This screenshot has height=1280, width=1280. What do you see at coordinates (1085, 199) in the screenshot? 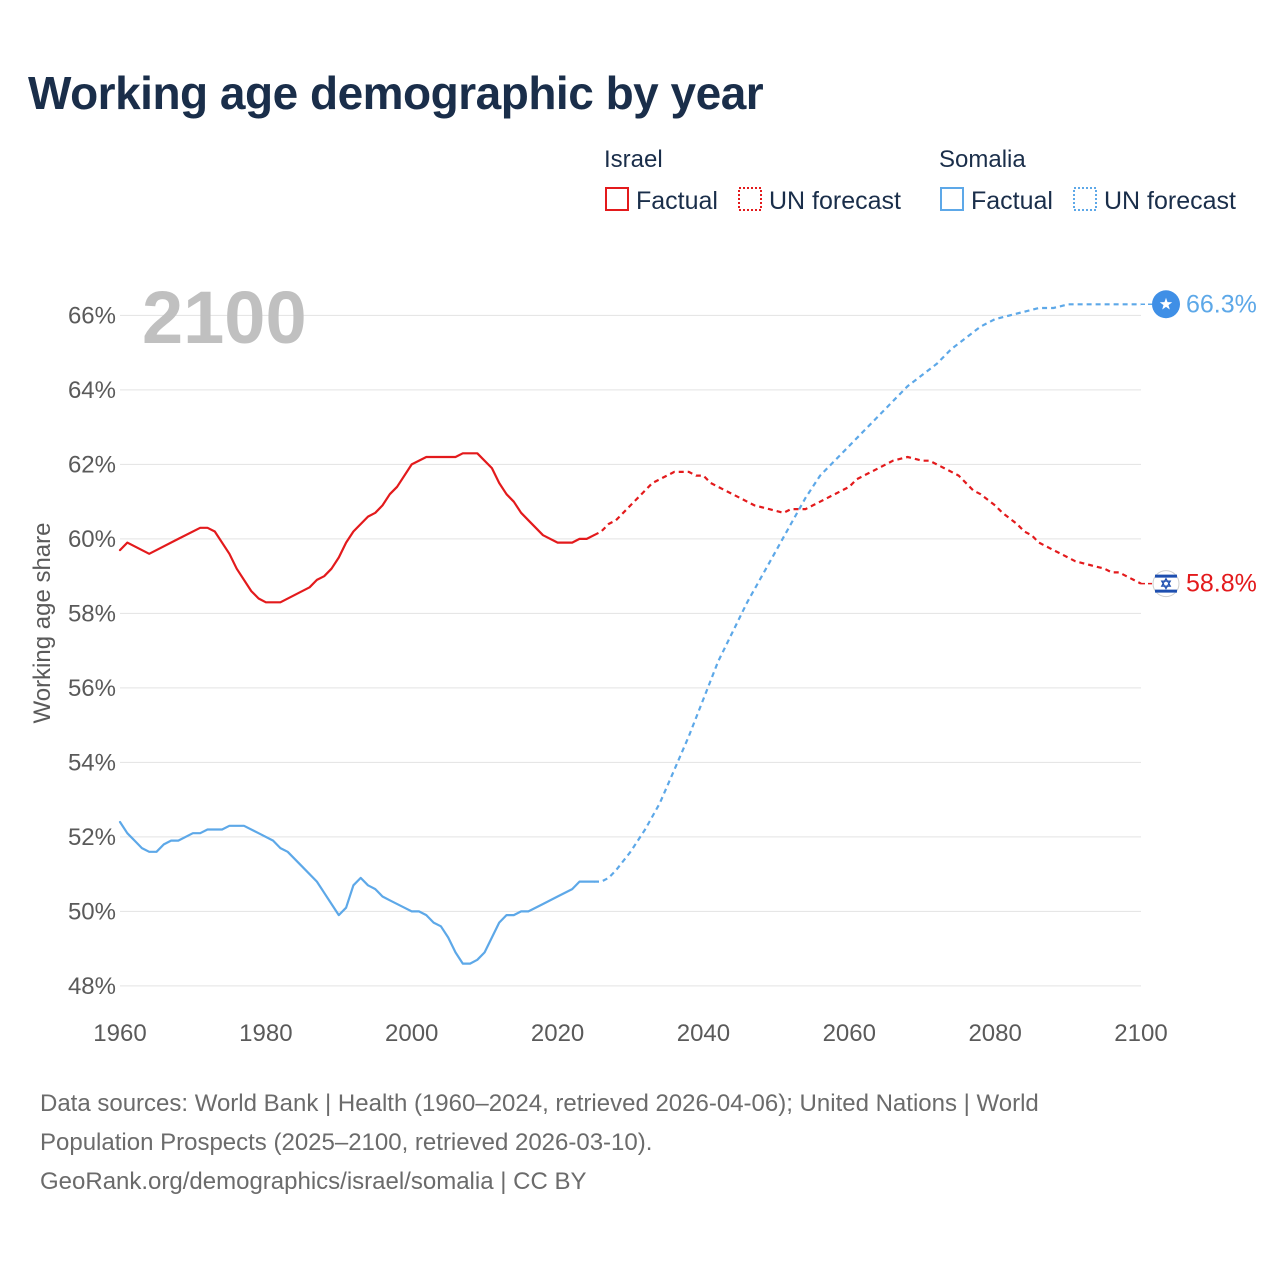
I see `legend-swatch-somalia-forecast` at bounding box center [1085, 199].